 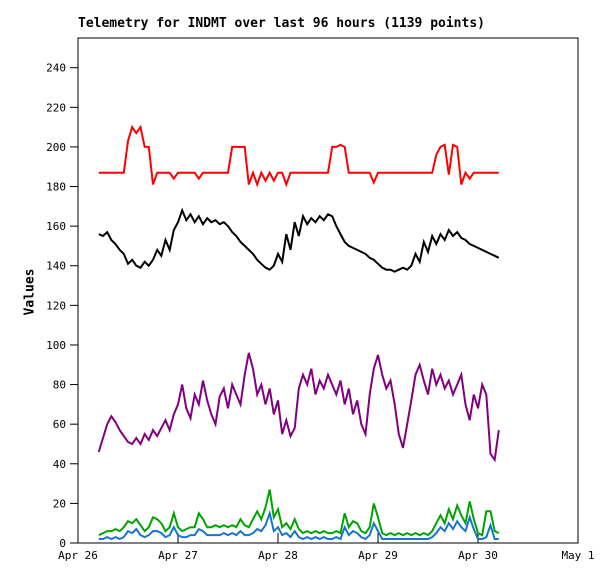 What do you see at coordinates (56, 68) in the screenshot?
I see `y-tick-label: 240` at bounding box center [56, 68].